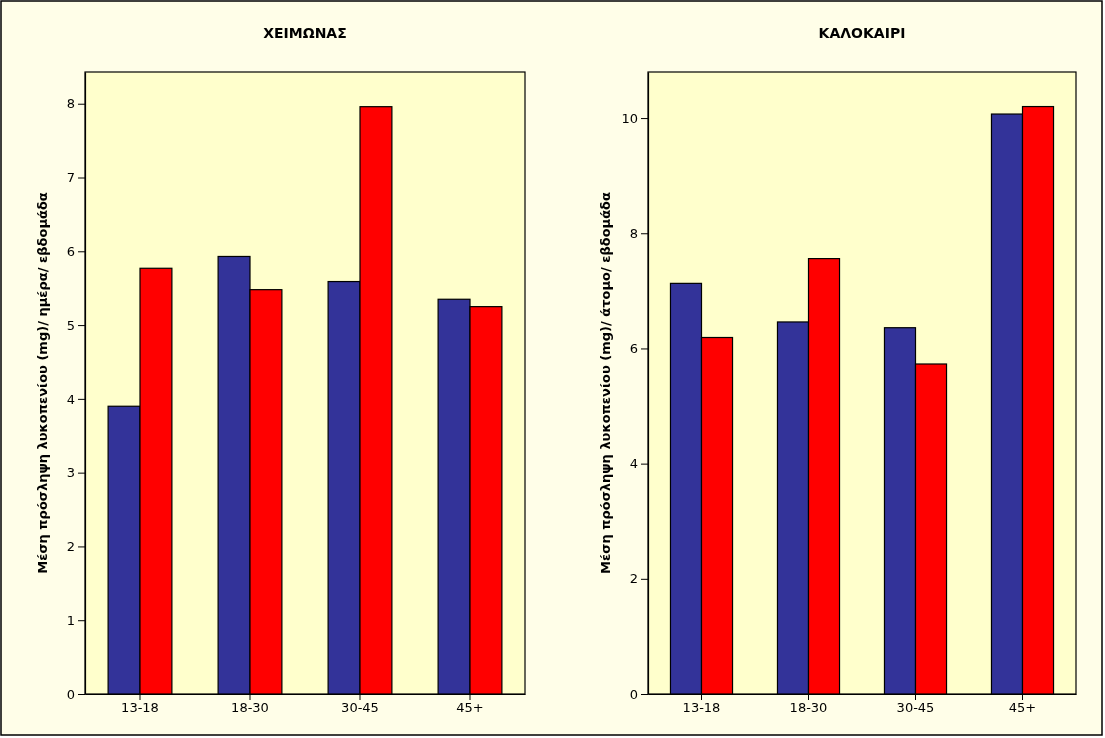 The image size is (1105, 738). What do you see at coordinates (70, 178) in the screenshot?
I see `y-tick-label: 7` at bounding box center [70, 178].